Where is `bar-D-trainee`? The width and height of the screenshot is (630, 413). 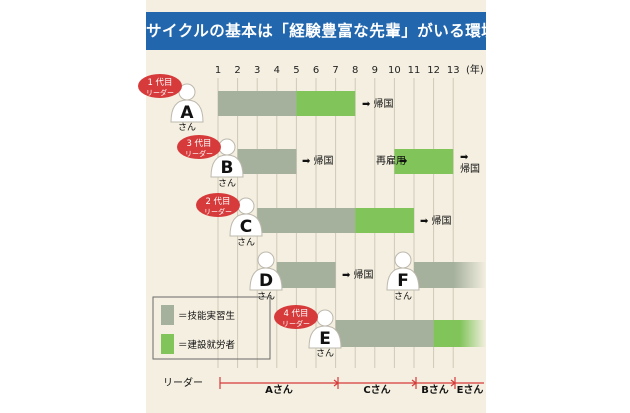 bar-D-trainee is located at coordinates (306, 275).